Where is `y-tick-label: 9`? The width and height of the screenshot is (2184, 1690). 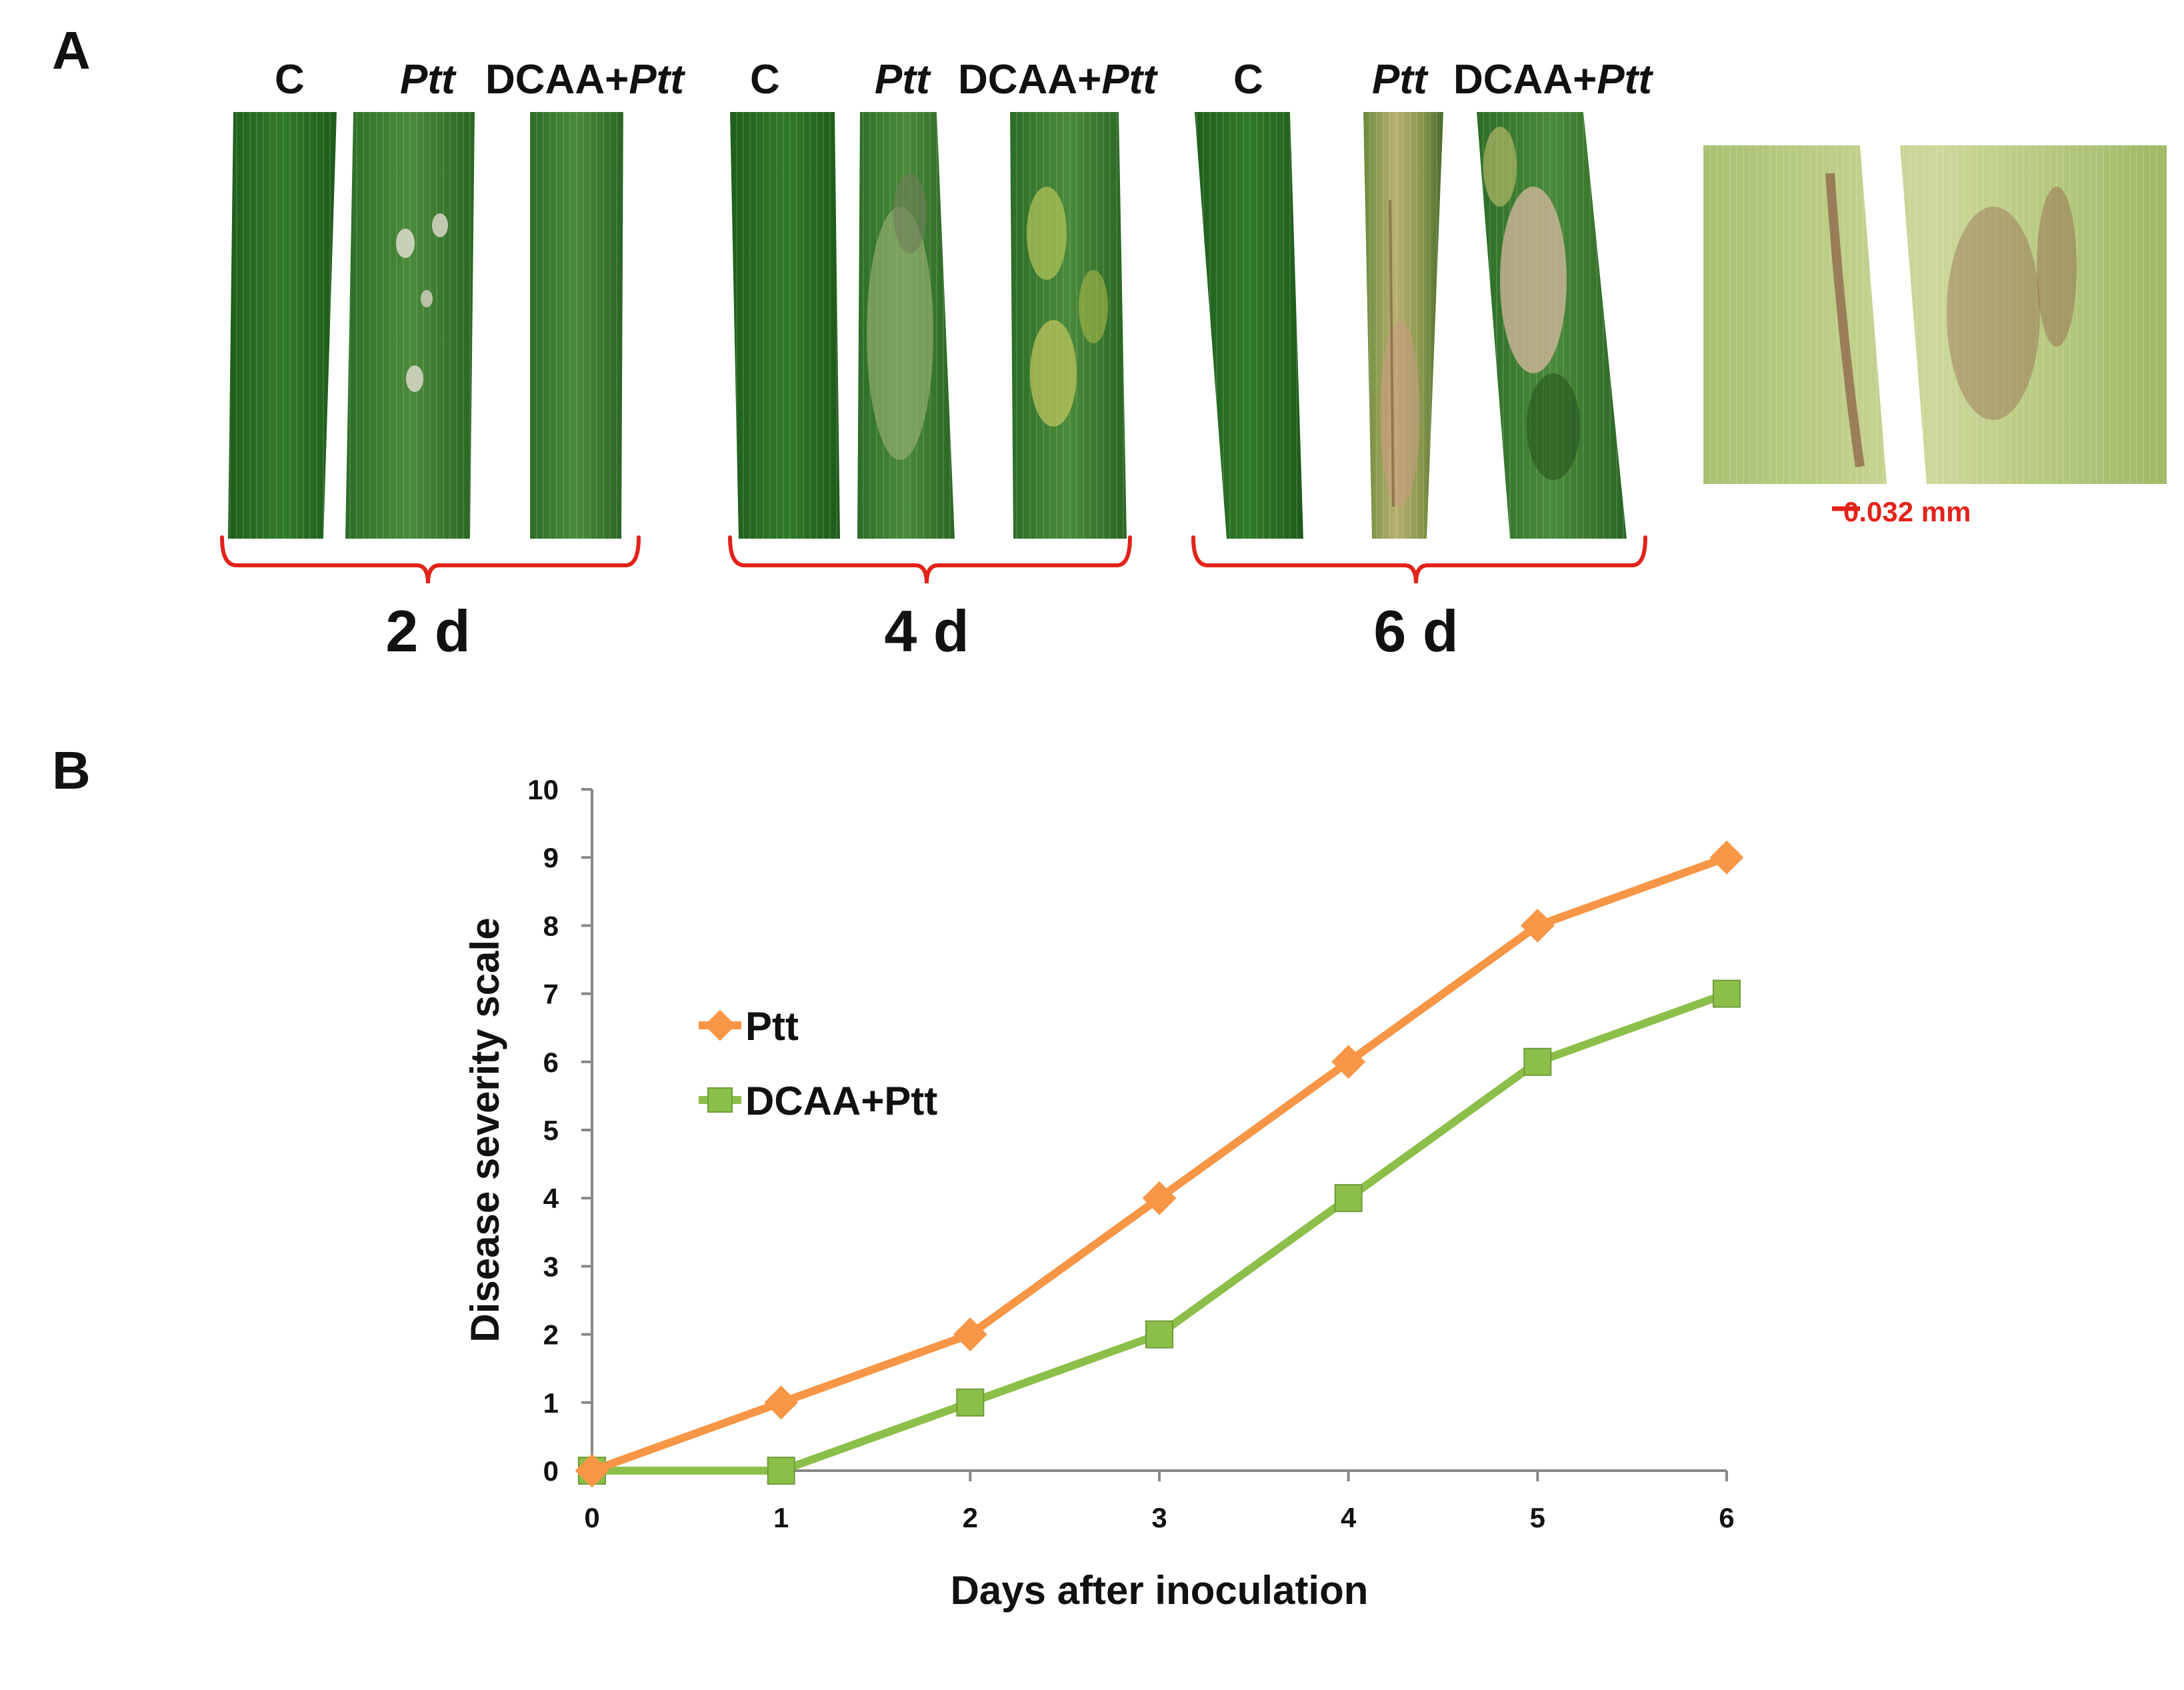
y-tick-label: 9 is located at coordinates (551, 857).